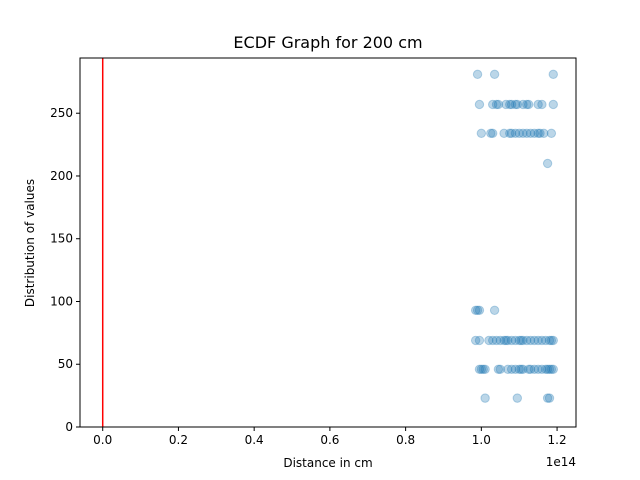  I want to click on x-axis-label: Distance in cm, so click(327, 463).